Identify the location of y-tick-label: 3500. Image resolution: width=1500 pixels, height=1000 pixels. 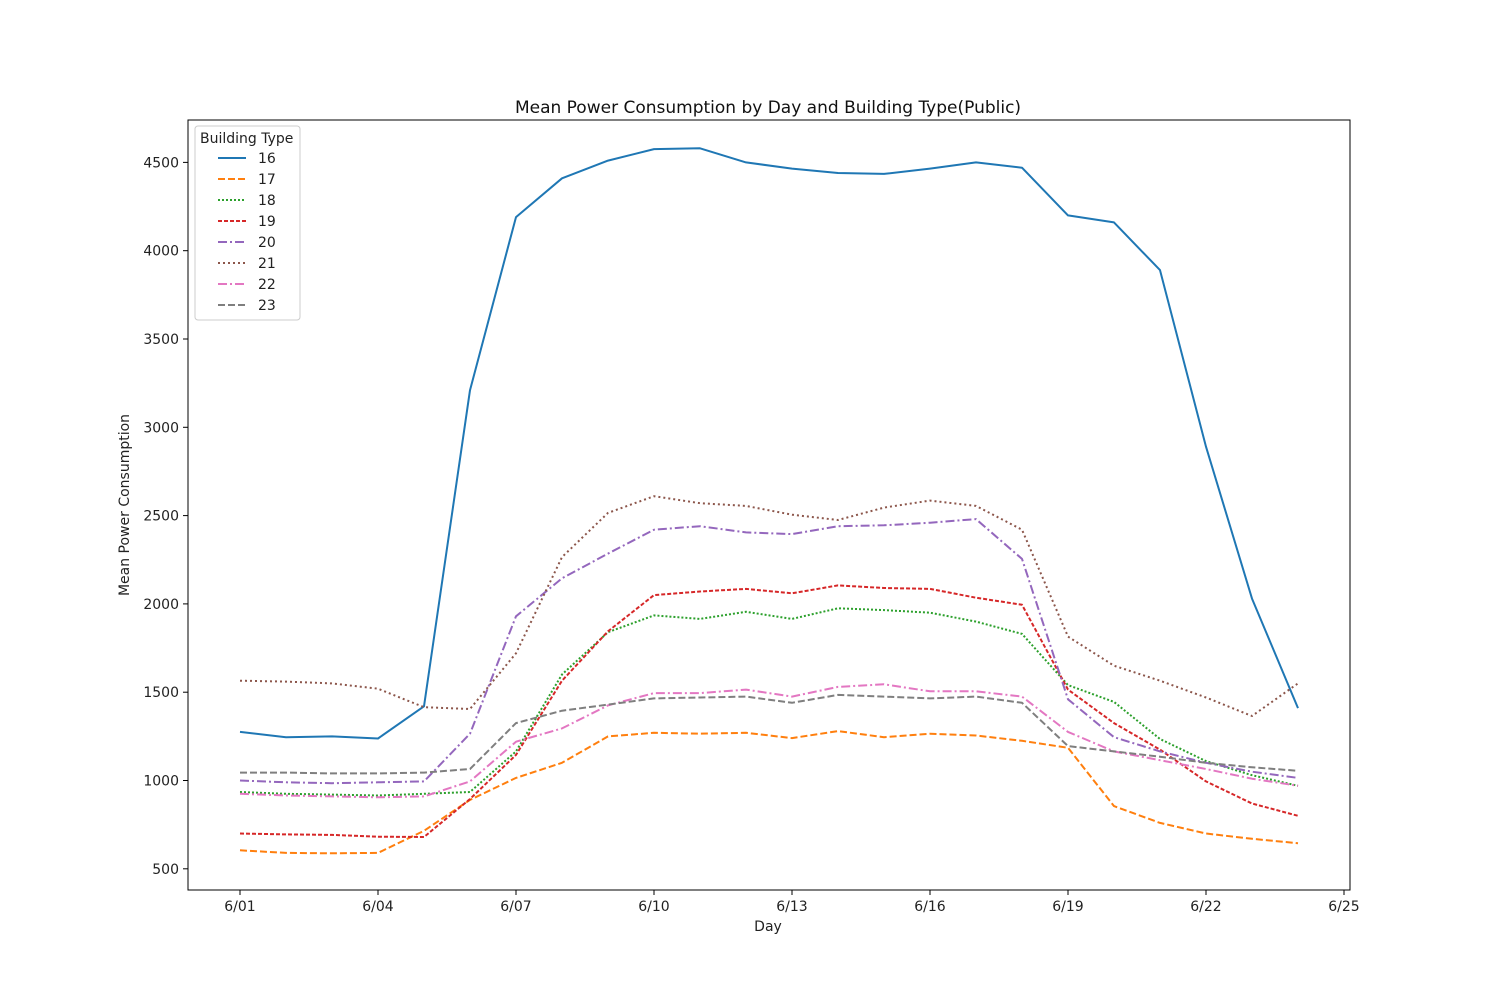
(161, 340).